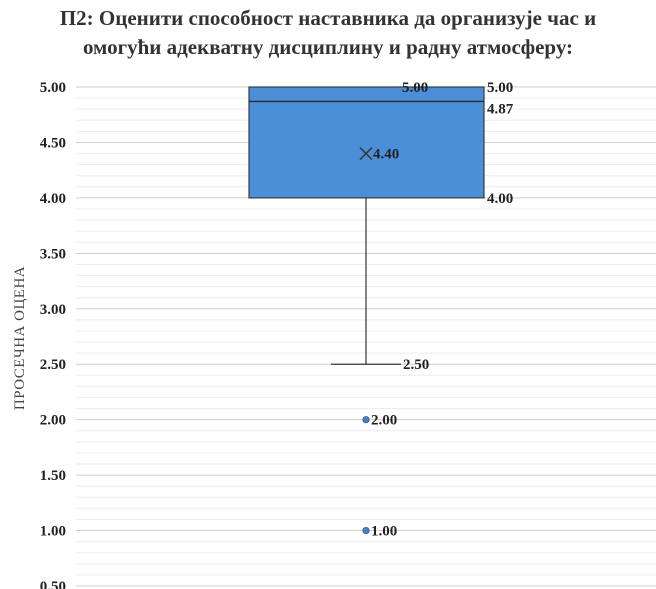 Image resolution: width=656 pixels, height=589 pixels. What do you see at coordinates (416, 365) in the screenshot?
I see `data-label: 2.50` at bounding box center [416, 365].